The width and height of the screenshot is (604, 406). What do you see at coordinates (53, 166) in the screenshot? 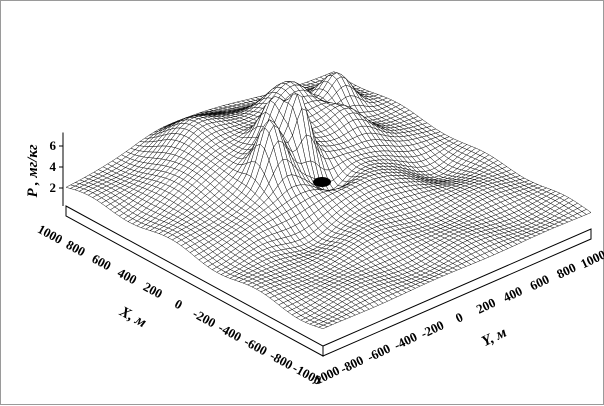
I see `z-axis-tick-label: 4` at bounding box center [53, 166].